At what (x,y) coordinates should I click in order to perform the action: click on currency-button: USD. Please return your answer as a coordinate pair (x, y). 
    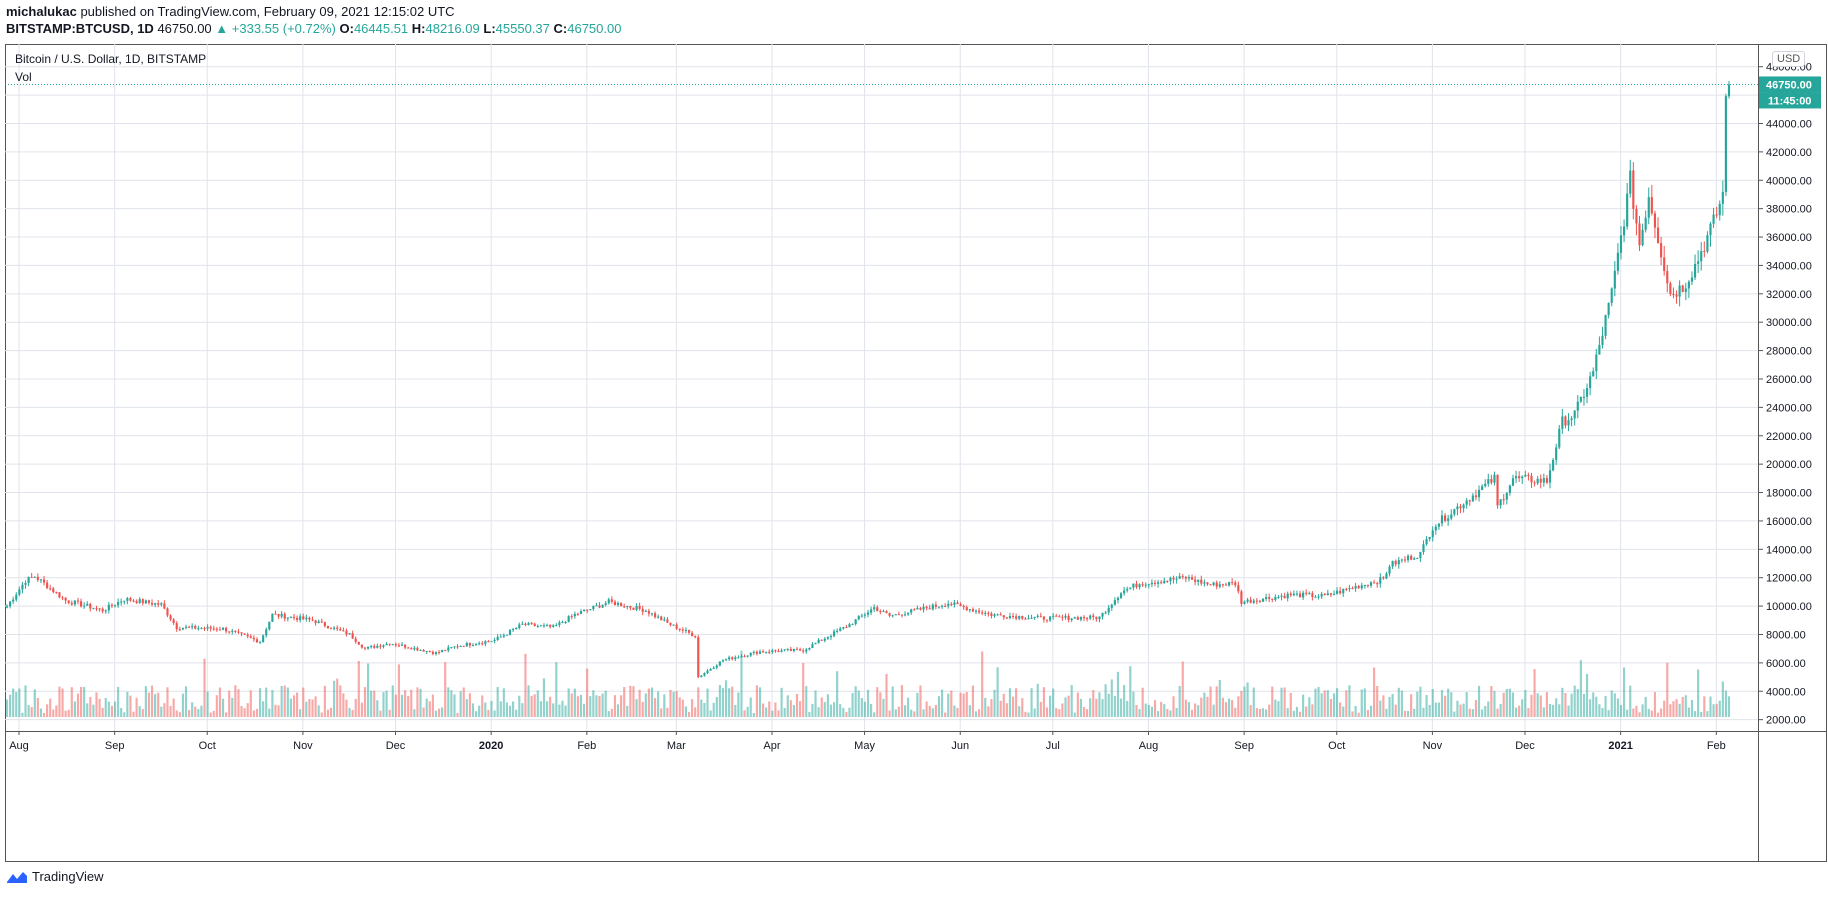
    Looking at the image, I should click on (1789, 59).